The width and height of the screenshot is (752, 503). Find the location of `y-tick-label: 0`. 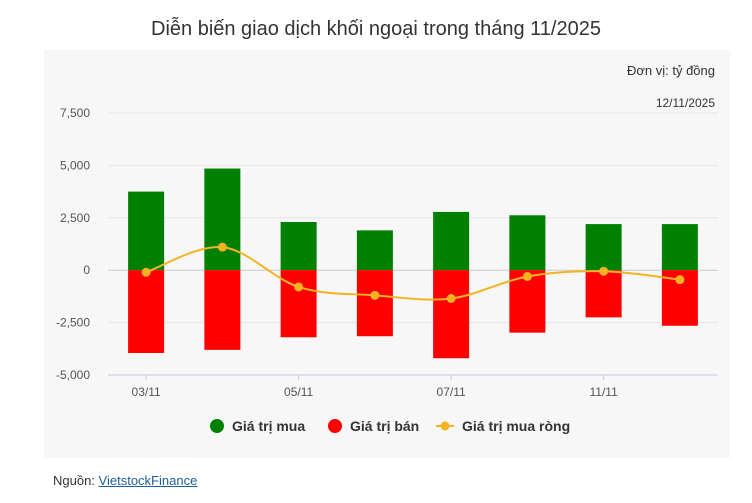

y-tick-label: 0 is located at coordinates (86, 270).